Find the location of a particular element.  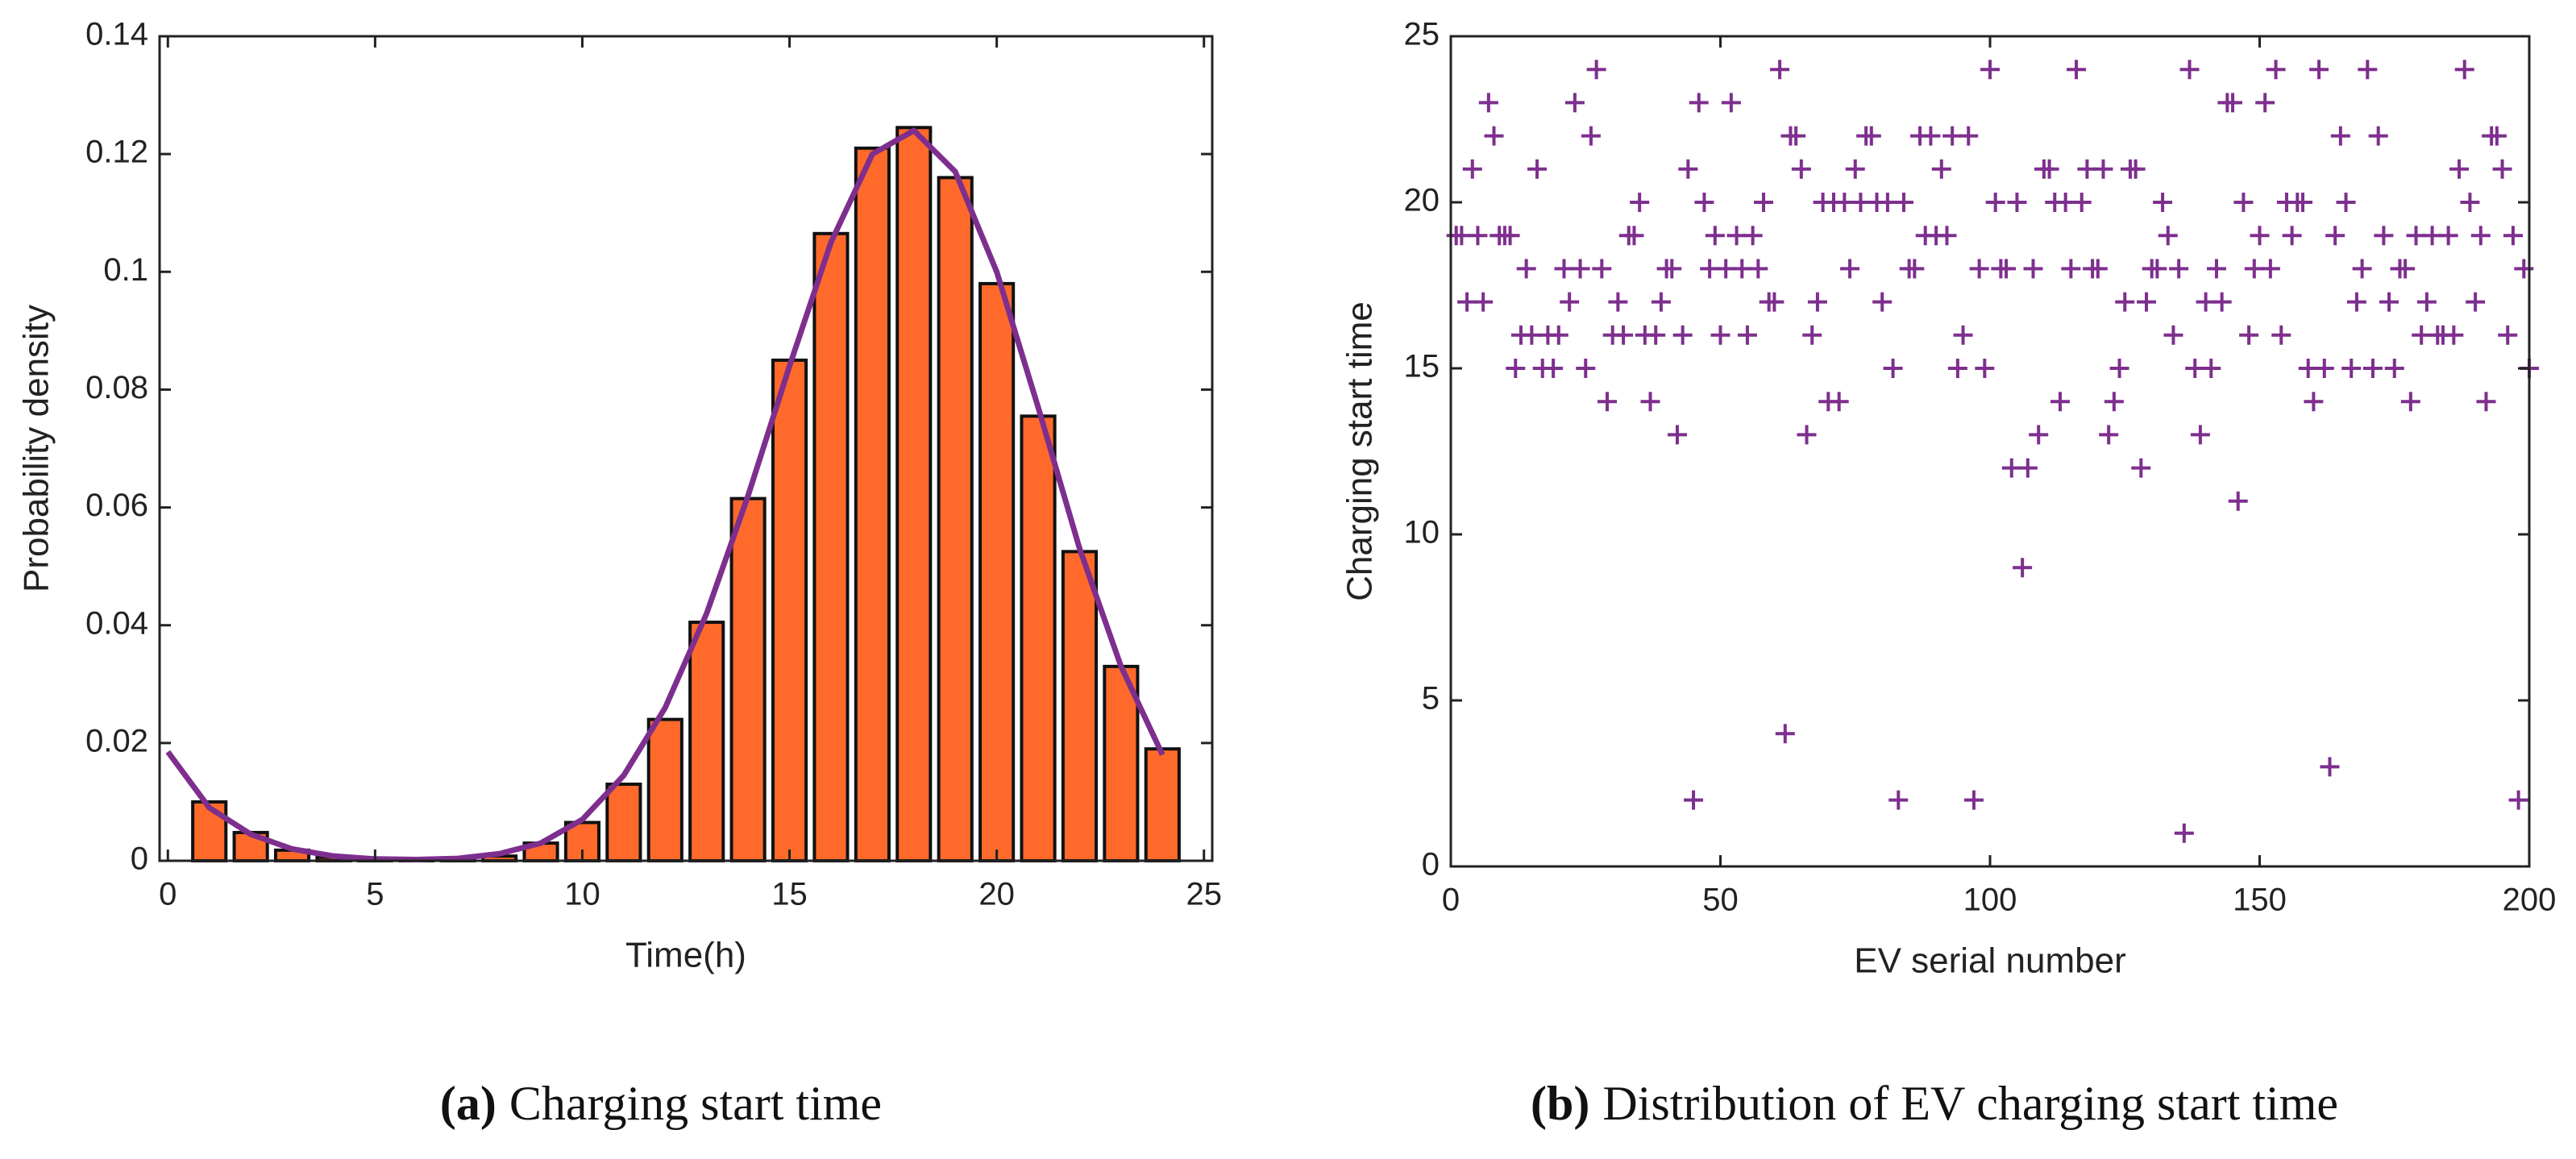

caption: (a) Charging start time is located at coordinates (661, 1103).